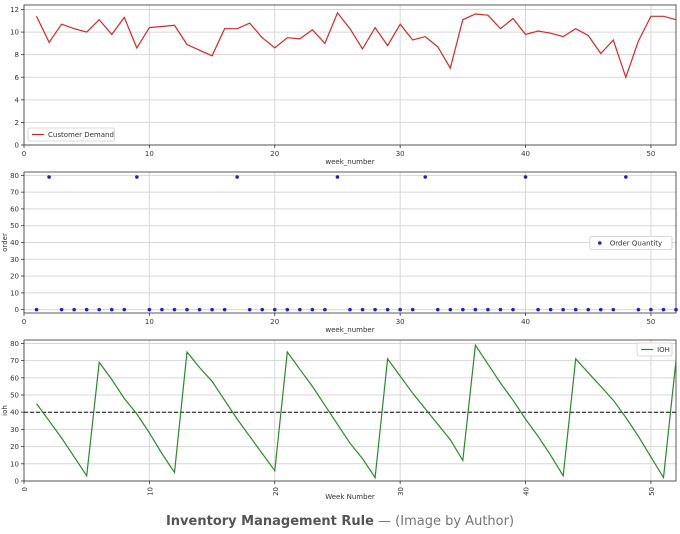 The width and height of the screenshot is (680, 534). What do you see at coordinates (14, 413) in the screenshot?
I see `y-tick-label: 40` at bounding box center [14, 413].